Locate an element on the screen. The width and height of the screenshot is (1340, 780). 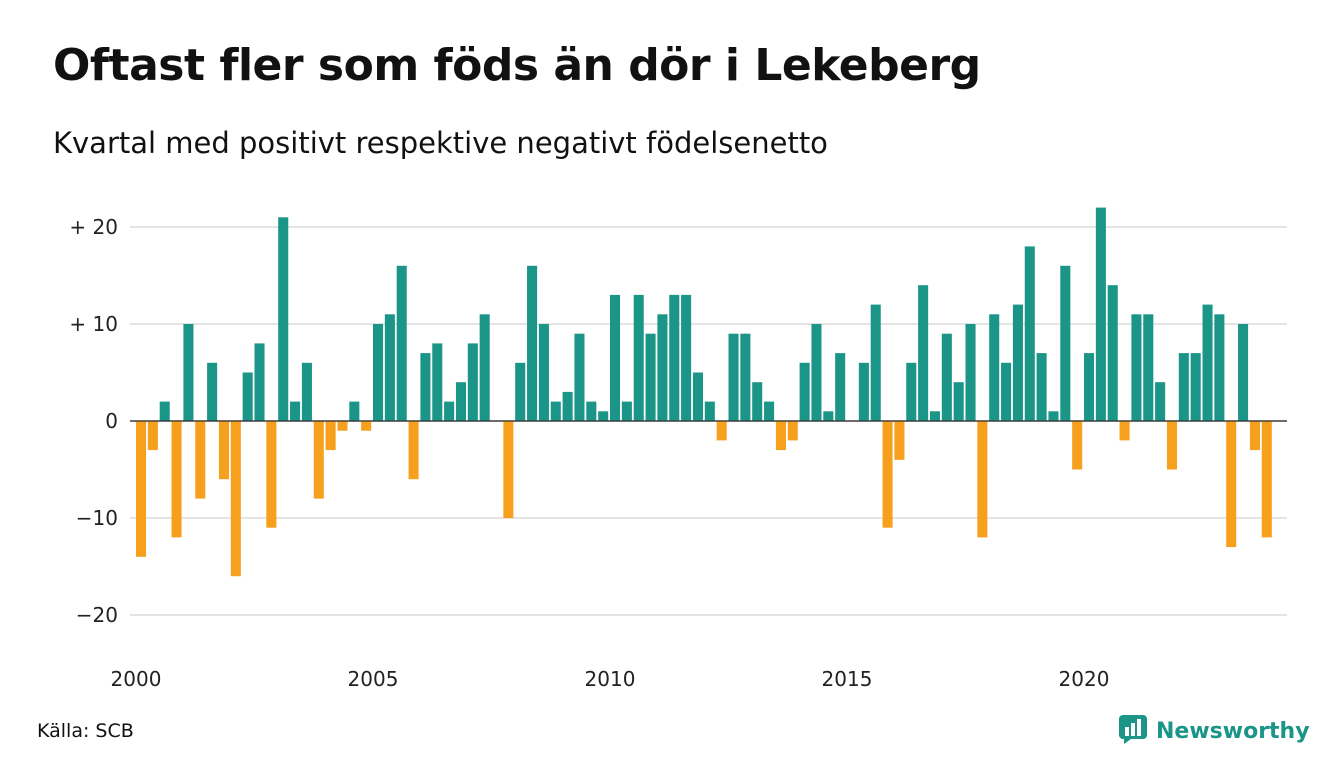
x-tick-label: 2015 is located at coordinates (847, 679).